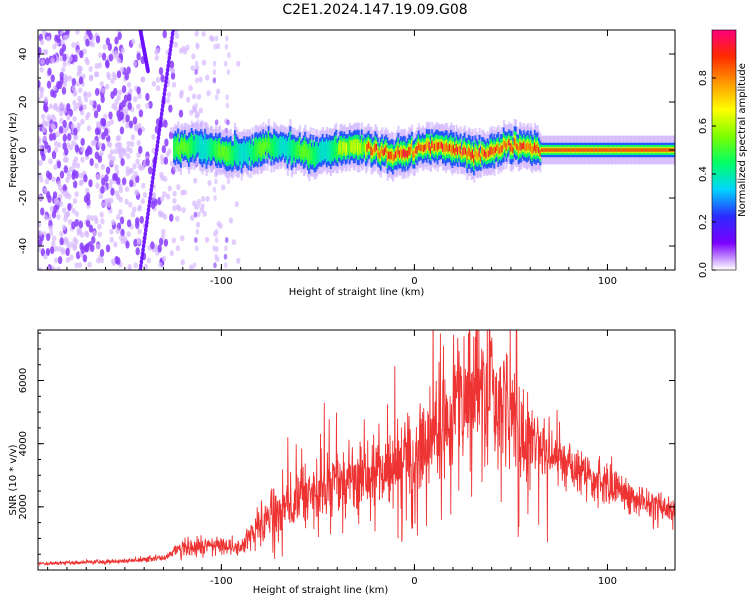  Describe the element at coordinates (23, 198) in the screenshot. I see `y-tick-label: -20` at that location.